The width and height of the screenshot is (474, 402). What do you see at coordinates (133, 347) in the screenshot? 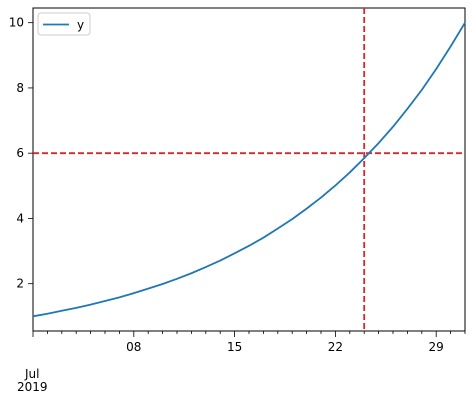
I see `x-tick-label: 08` at bounding box center [133, 347].